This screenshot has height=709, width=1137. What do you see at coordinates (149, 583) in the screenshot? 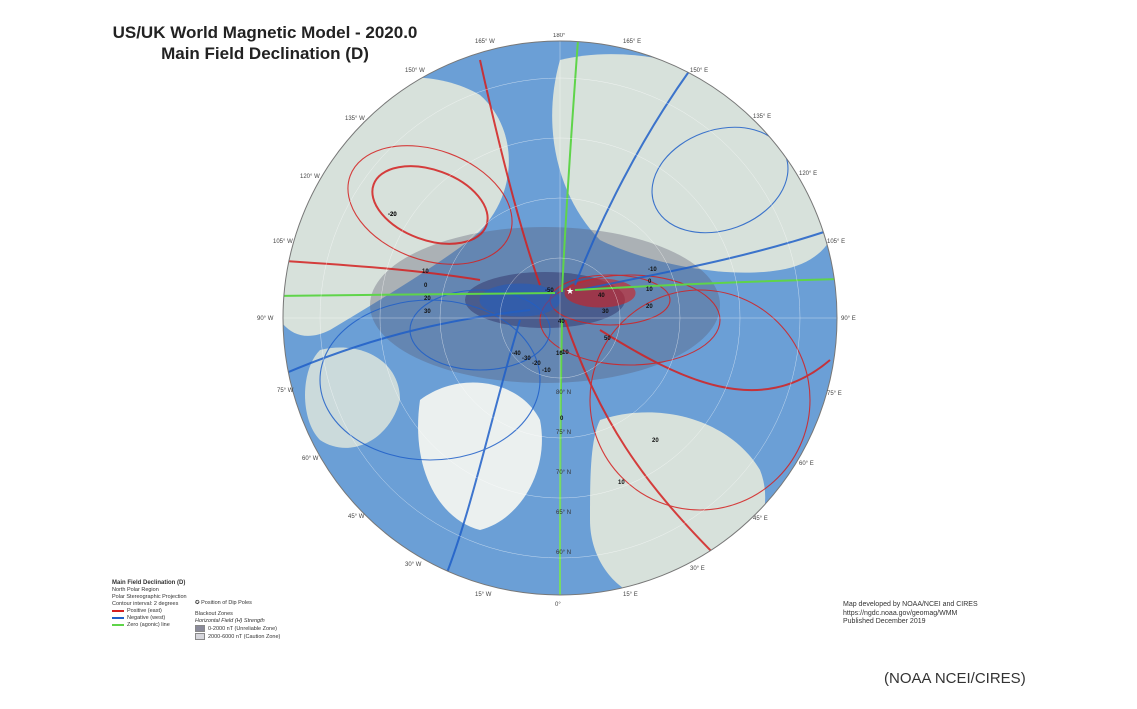
I see `legend-title: Main Field Declination (D)` at bounding box center [149, 583].